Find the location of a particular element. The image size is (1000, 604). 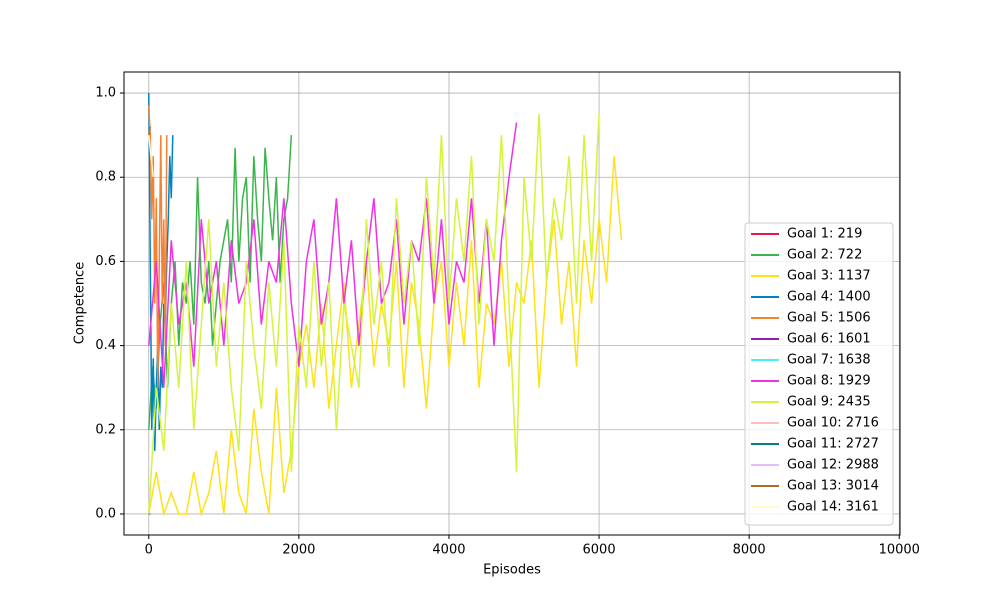

y-tick-label: 0.0 is located at coordinates (105, 513).